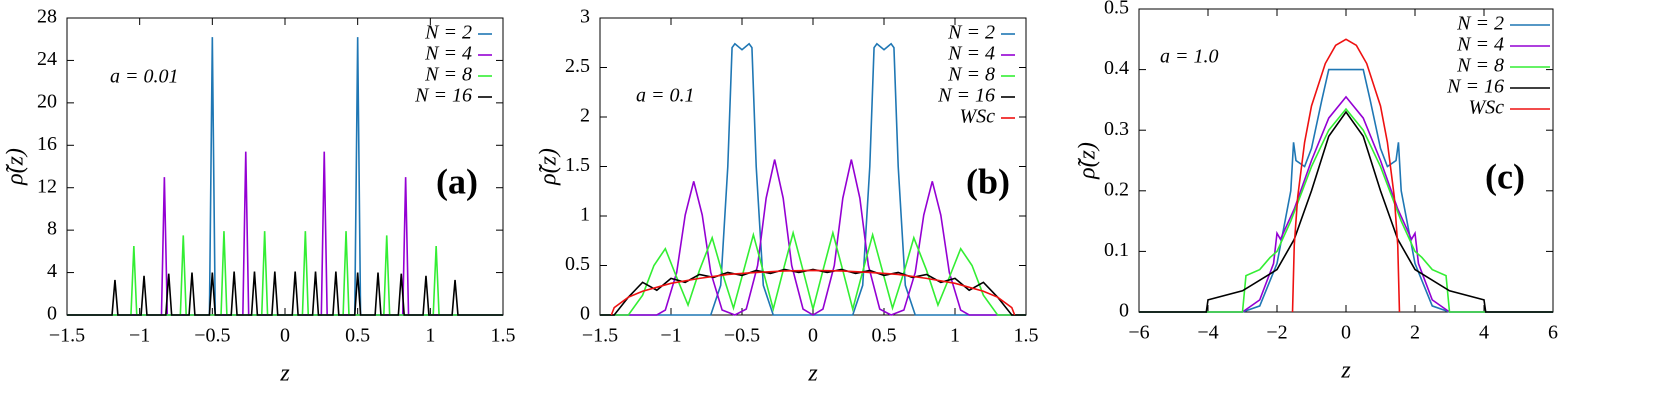 The width and height of the screenshot is (1661, 406). What do you see at coordinates (457, 181) in the screenshot?
I see `panel-label: (a)` at bounding box center [457, 181].